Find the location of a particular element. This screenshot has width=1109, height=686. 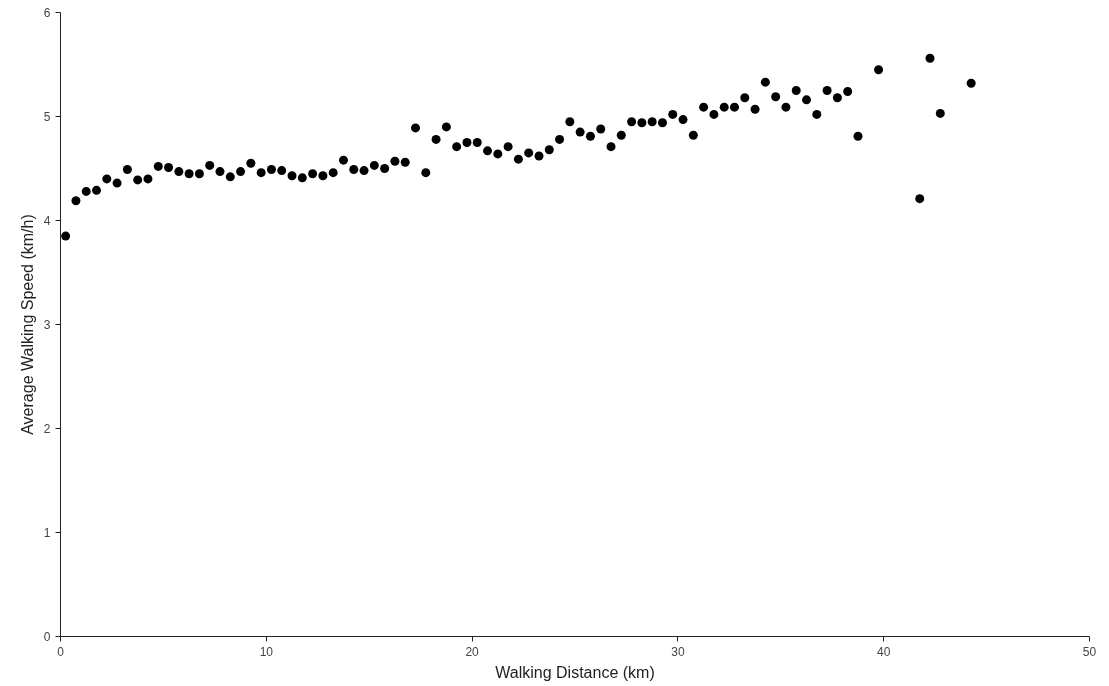

y-tick-label: 3 is located at coordinates (47, 325).